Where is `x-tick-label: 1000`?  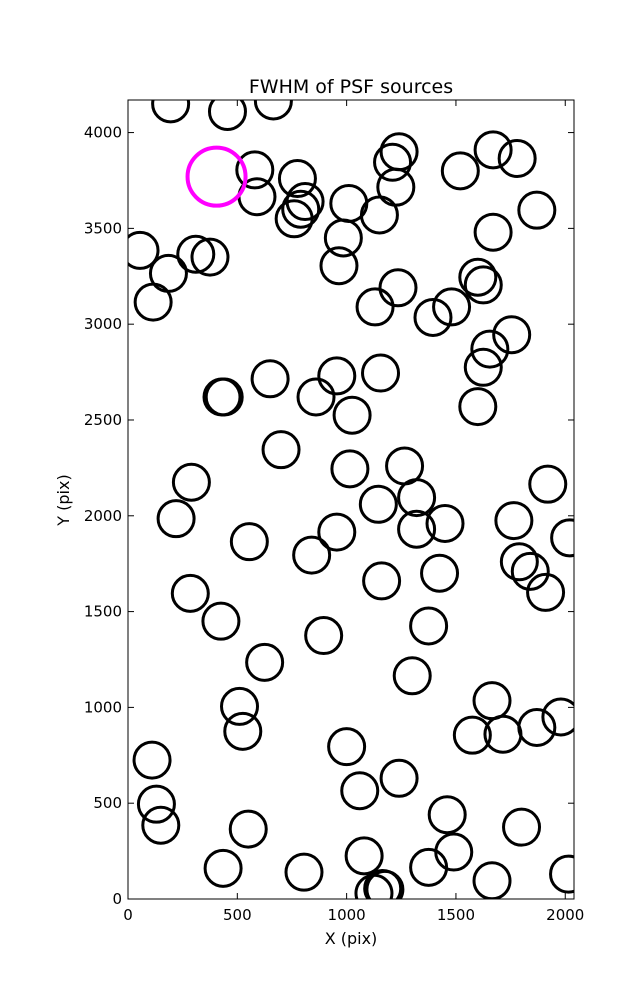
x-tick-label: 1000 is located at coordinates (347, 915).